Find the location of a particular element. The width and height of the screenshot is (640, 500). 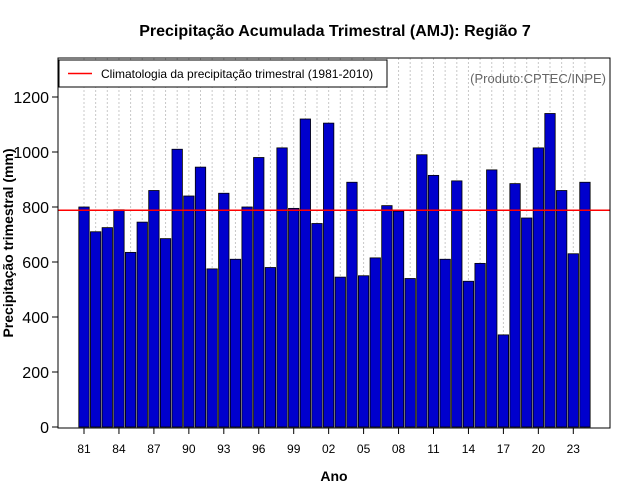

x-tick-label-96: 96 is located at coordinates (259, 449).